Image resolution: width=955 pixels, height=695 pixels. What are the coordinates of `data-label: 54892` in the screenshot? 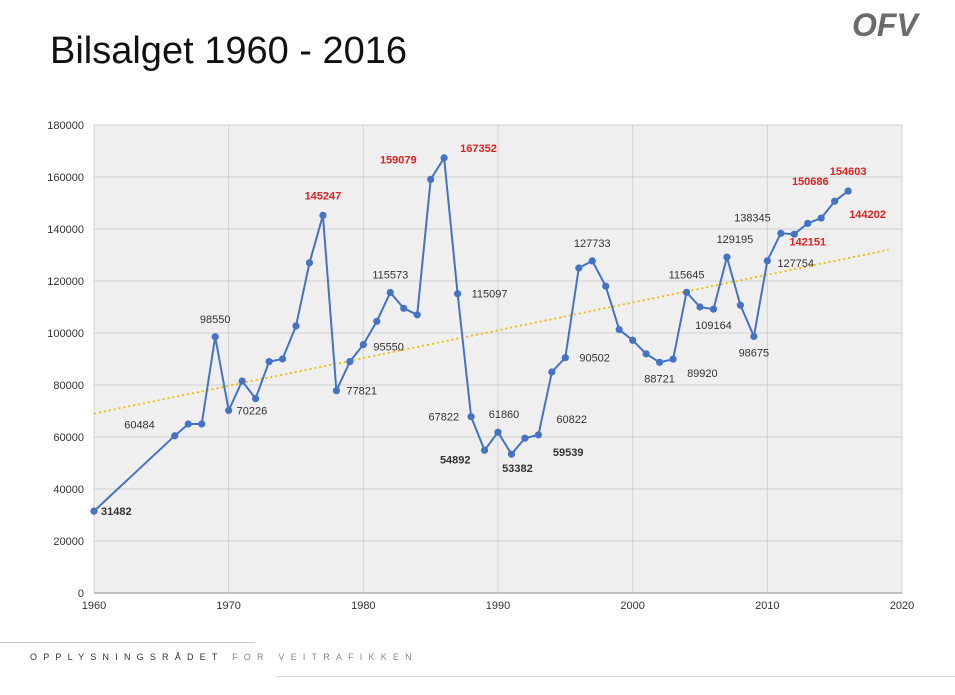 It's located at (455, 460).